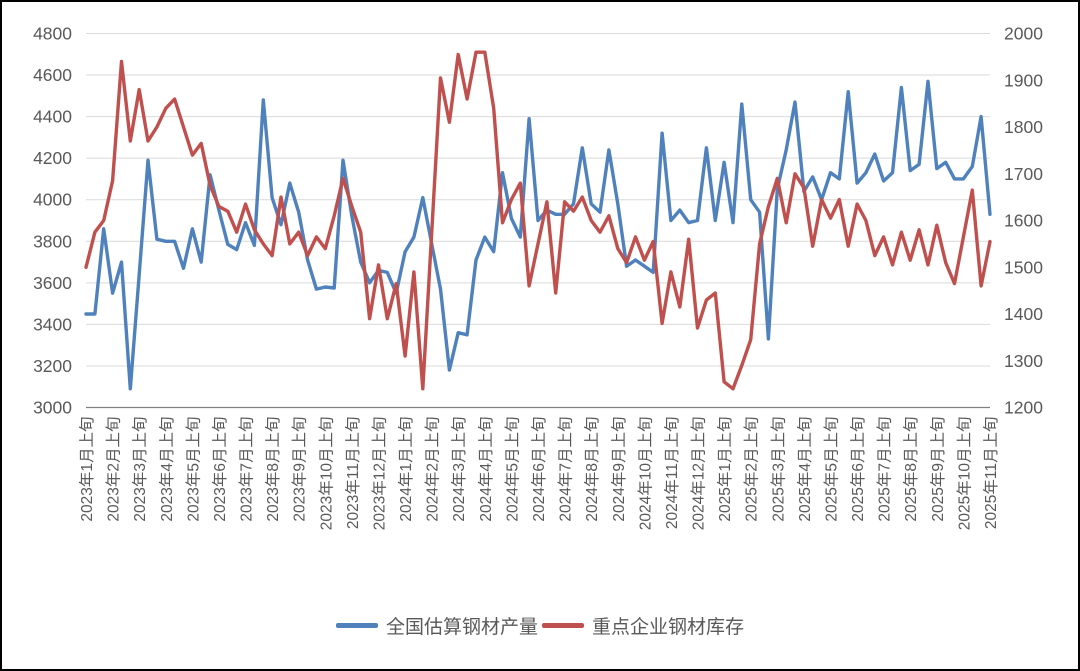  Describe the element at coordinates (1023, 314) in the screenshot. I see `y-axis-label-right: 1400` at that location.